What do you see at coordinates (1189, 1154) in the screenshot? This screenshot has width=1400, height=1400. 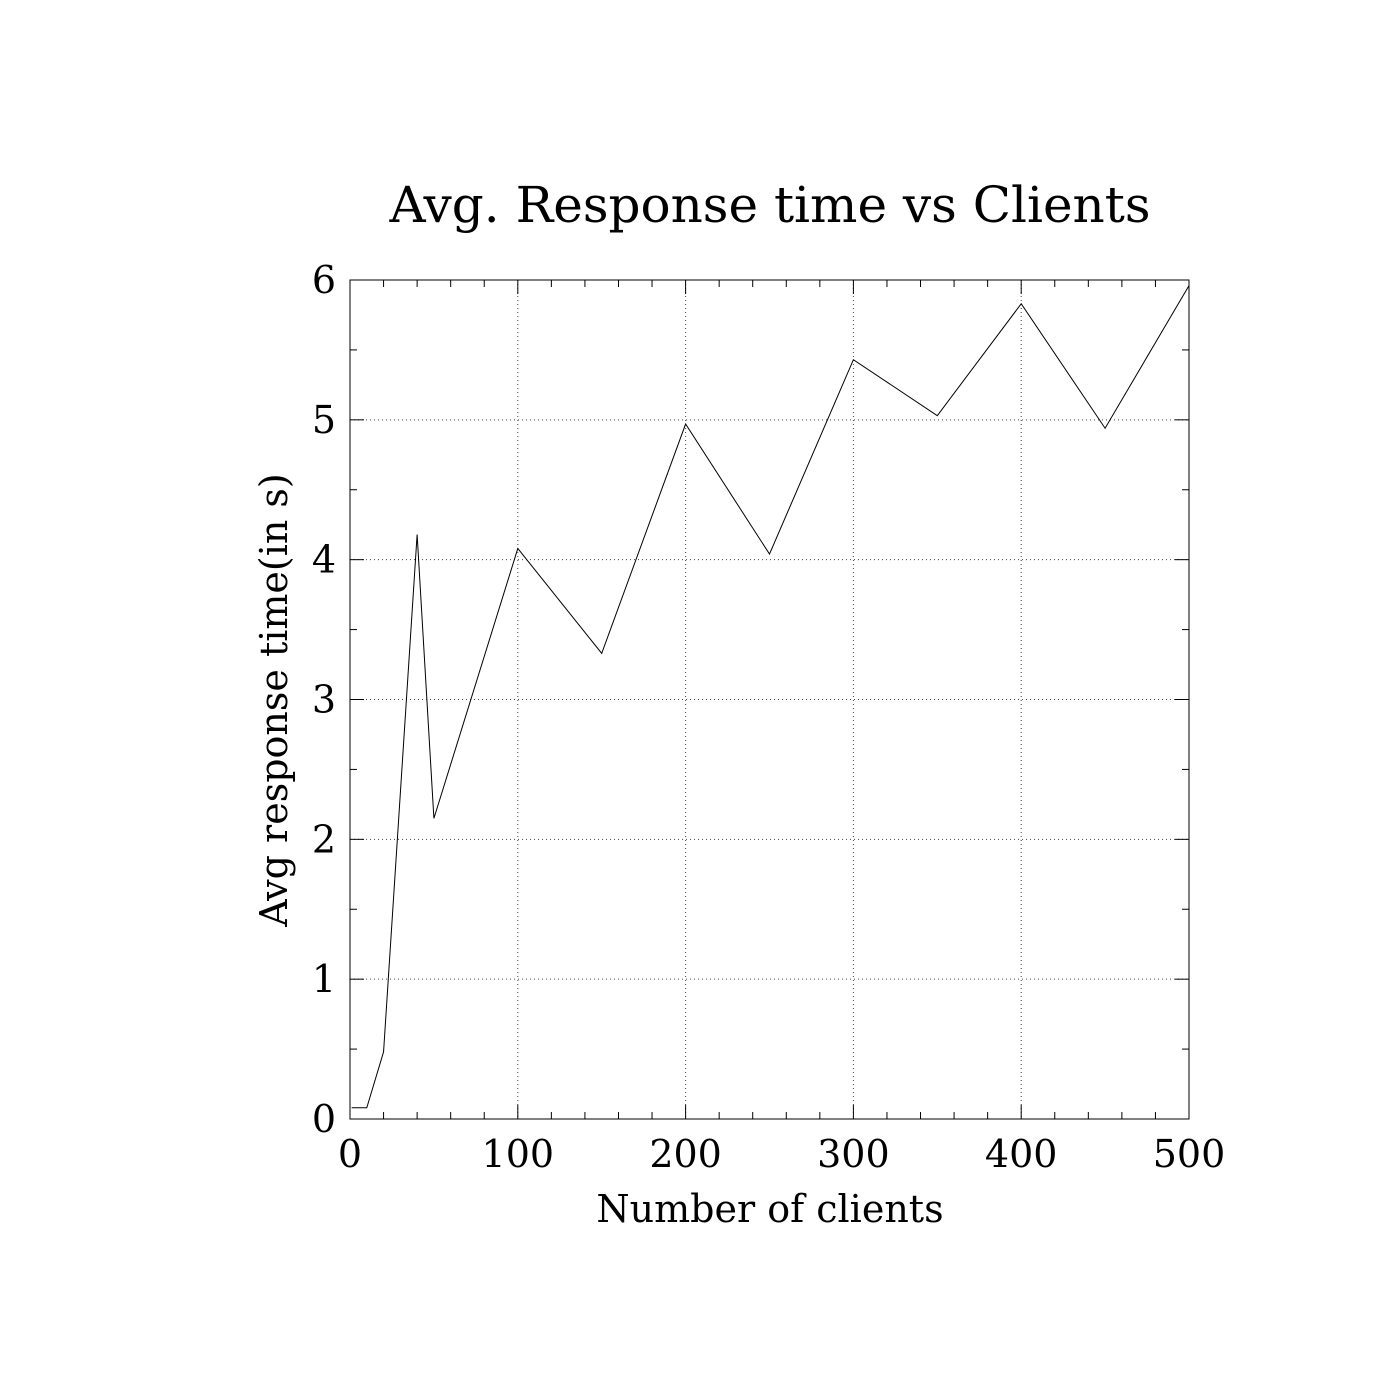 I see `x-tick-label: 500` at bounding box center [1189, 1154].